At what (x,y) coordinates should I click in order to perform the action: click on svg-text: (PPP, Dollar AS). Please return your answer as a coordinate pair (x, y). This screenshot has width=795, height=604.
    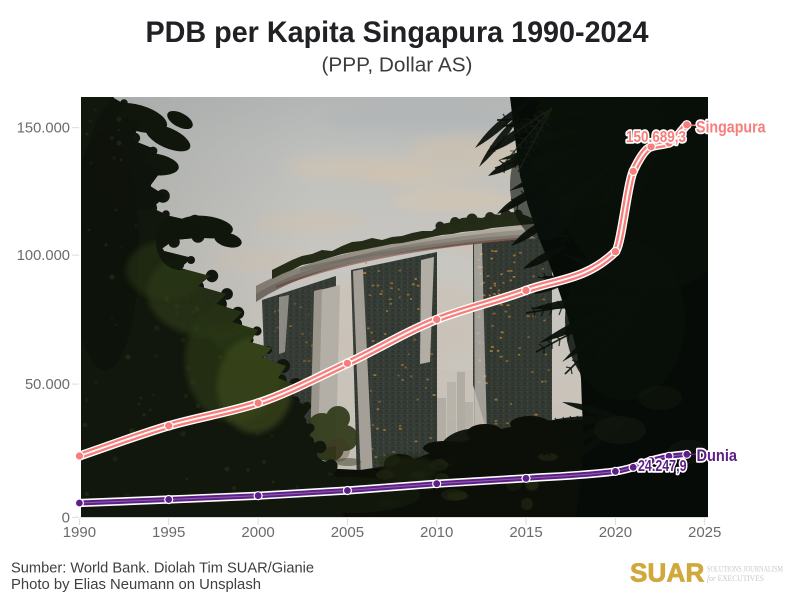
    Looking at the image, I should click on (397, 65).